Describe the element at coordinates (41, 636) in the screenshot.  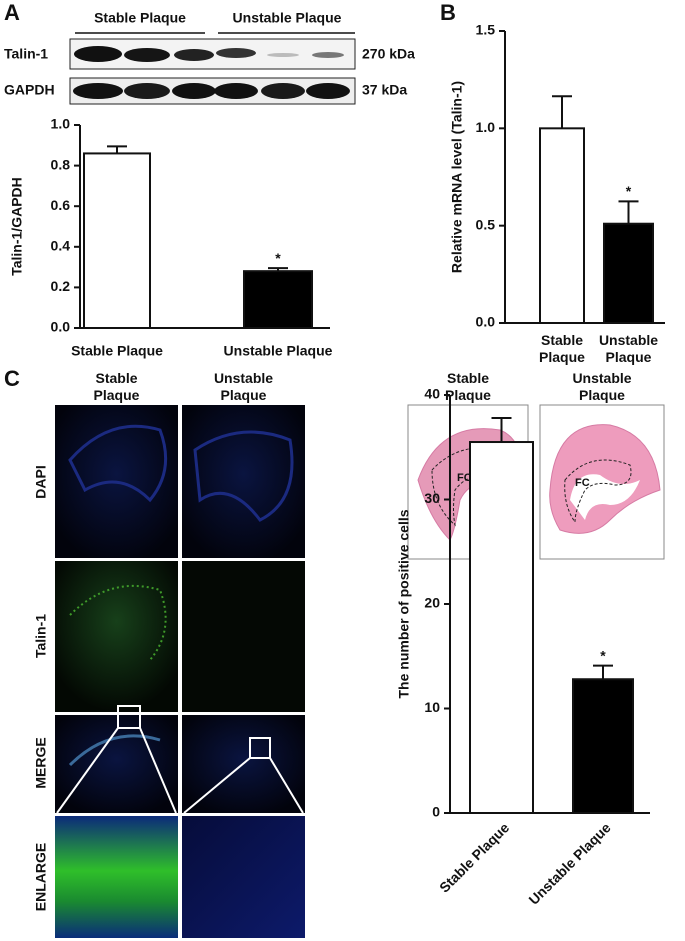
I see `row-label: Talin-1` at that location.